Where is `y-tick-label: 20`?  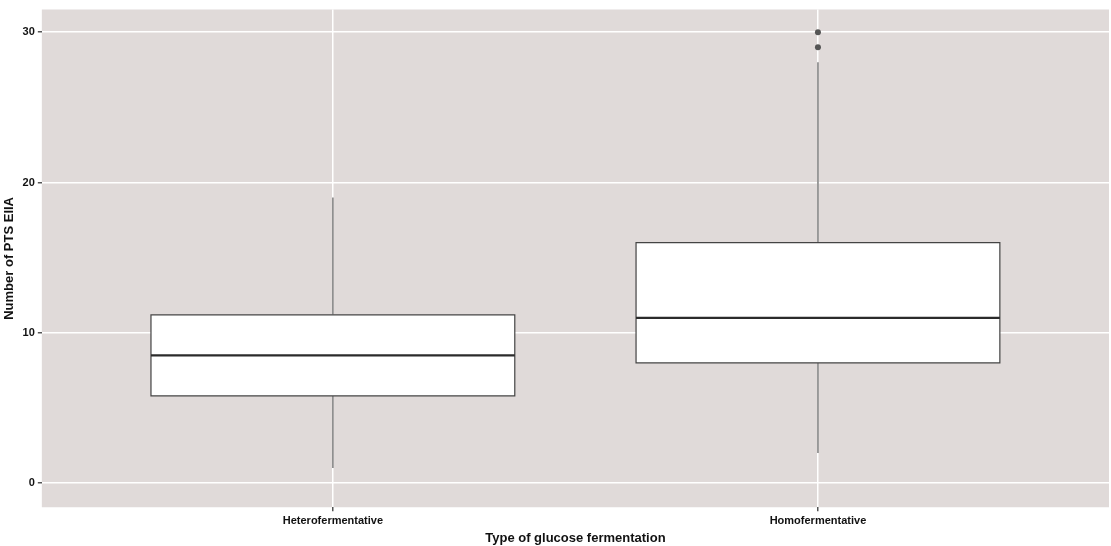
y-tick-label: 20 is located at coordinates (28, 181).